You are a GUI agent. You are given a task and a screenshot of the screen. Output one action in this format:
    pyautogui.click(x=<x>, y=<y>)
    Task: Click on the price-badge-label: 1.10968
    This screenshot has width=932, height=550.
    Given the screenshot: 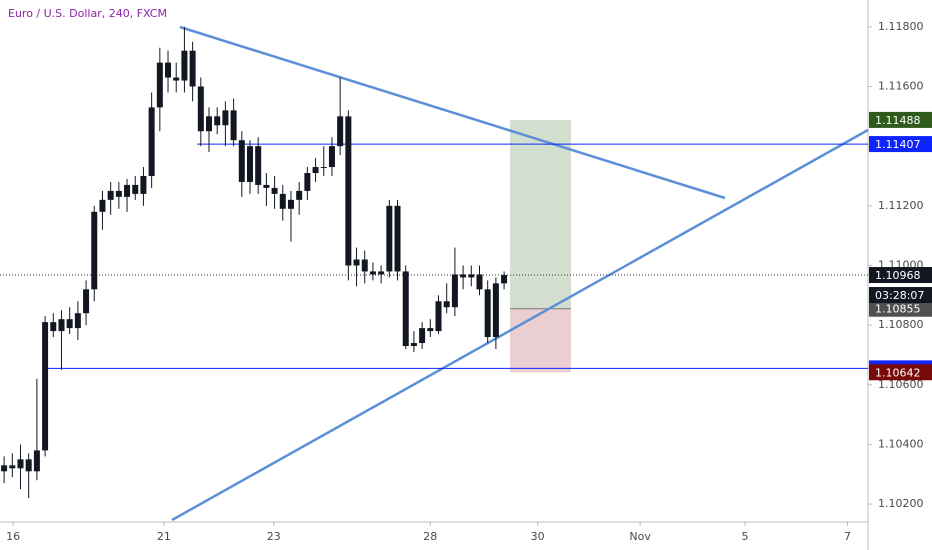 What is the action you would take?
    pyautogui.click(x=898, y=275)
    